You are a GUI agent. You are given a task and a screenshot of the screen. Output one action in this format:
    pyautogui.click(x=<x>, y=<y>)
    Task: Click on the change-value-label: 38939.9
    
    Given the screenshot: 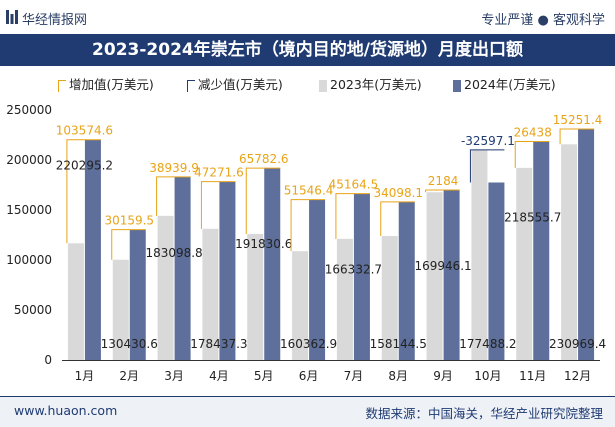 What is the action you would take?
    pyautogui.click(x=174, y=168)
    